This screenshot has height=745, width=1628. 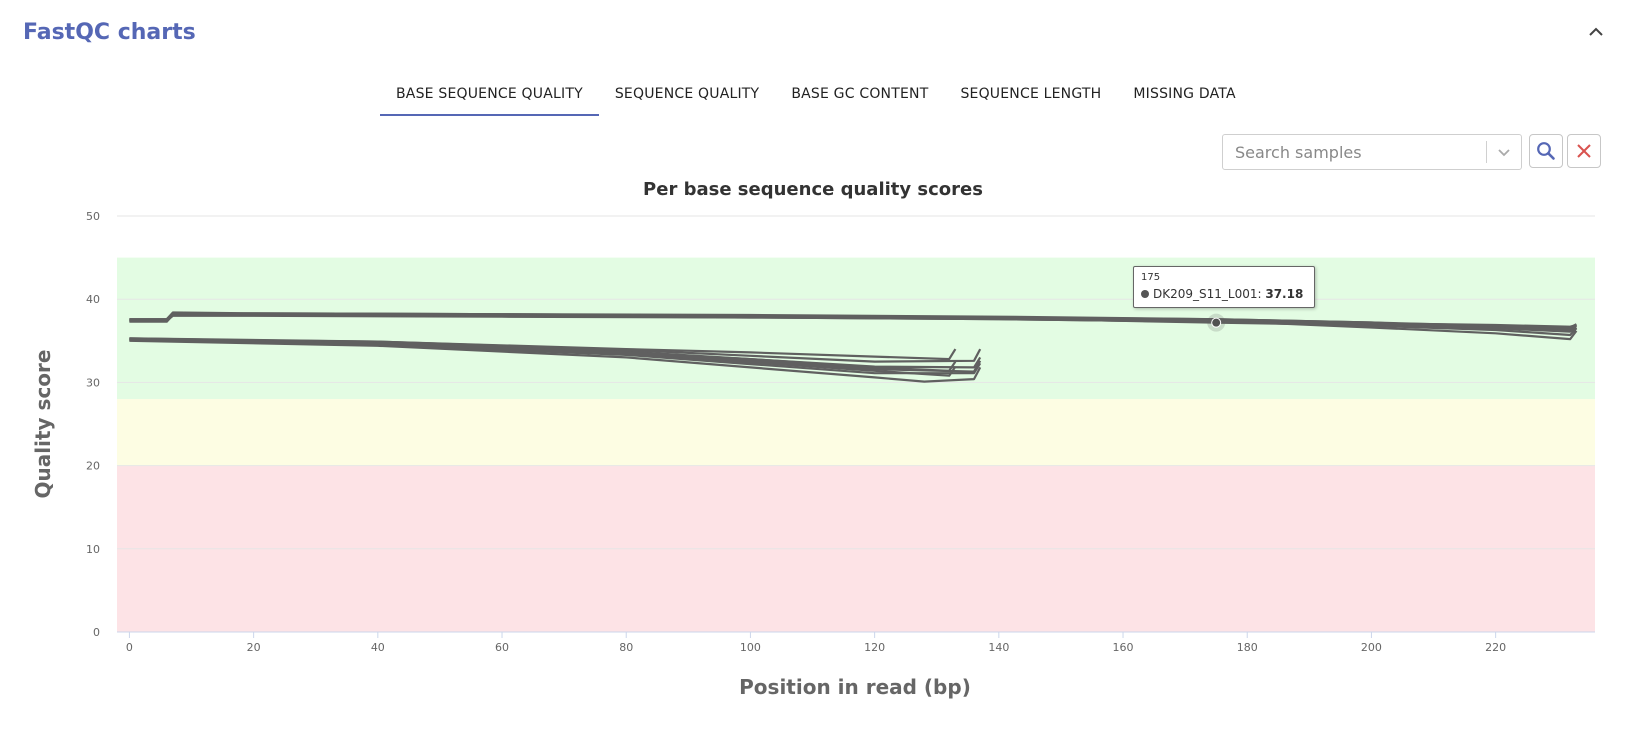 What do you see at coordinates (93, 299) in the screenshot?
I see `y-tick-label: 40` at bounding box center [93, 299].